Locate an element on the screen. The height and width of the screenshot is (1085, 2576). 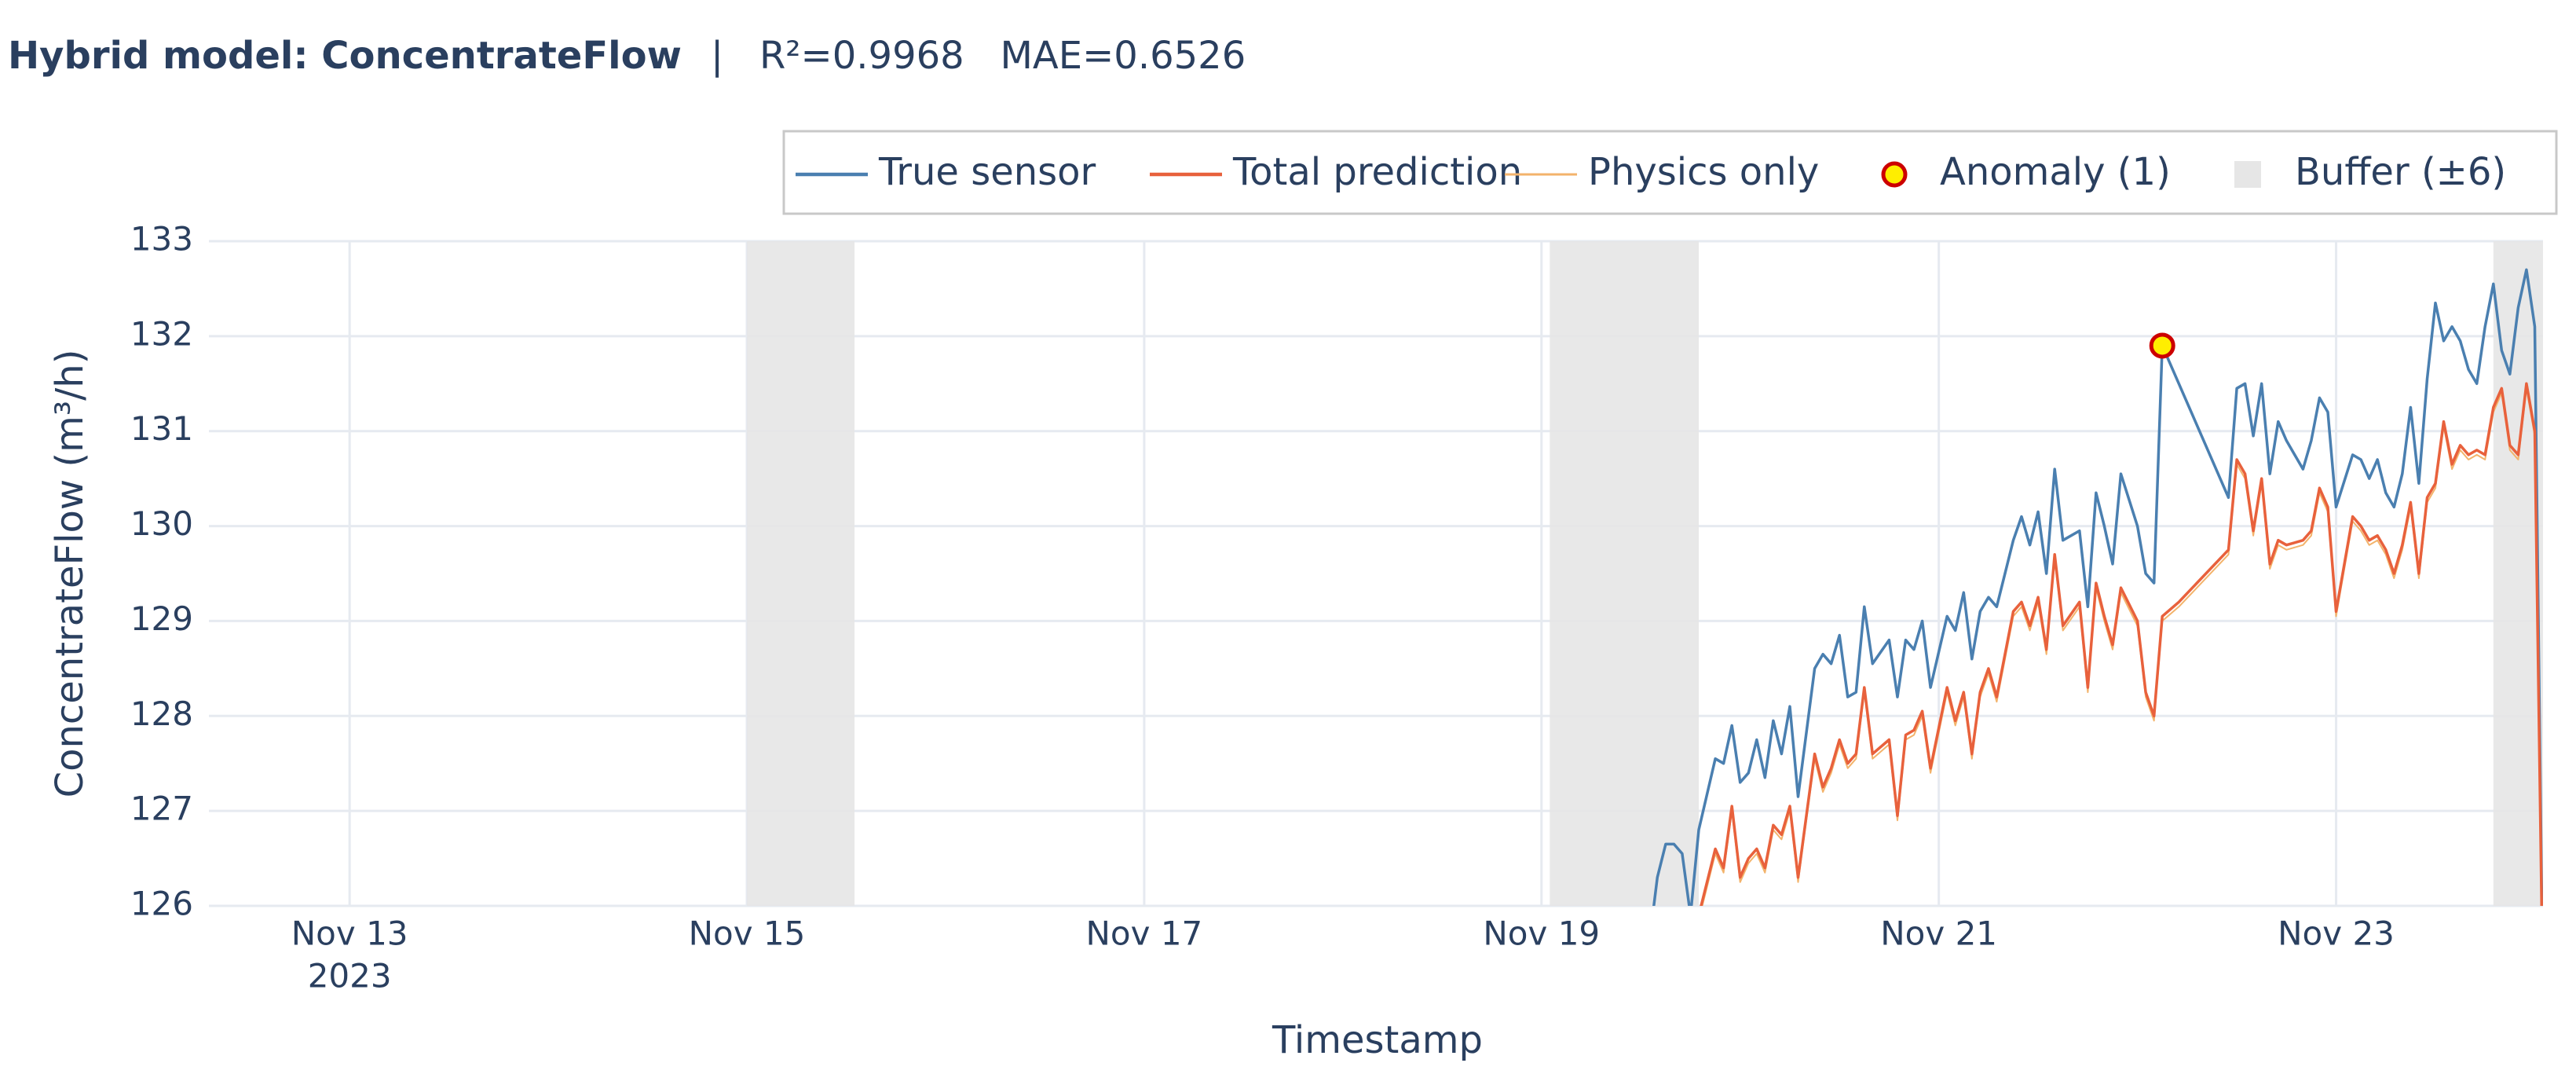
x-tick-label: Nov 19 is located at coordinates (1542, 934).